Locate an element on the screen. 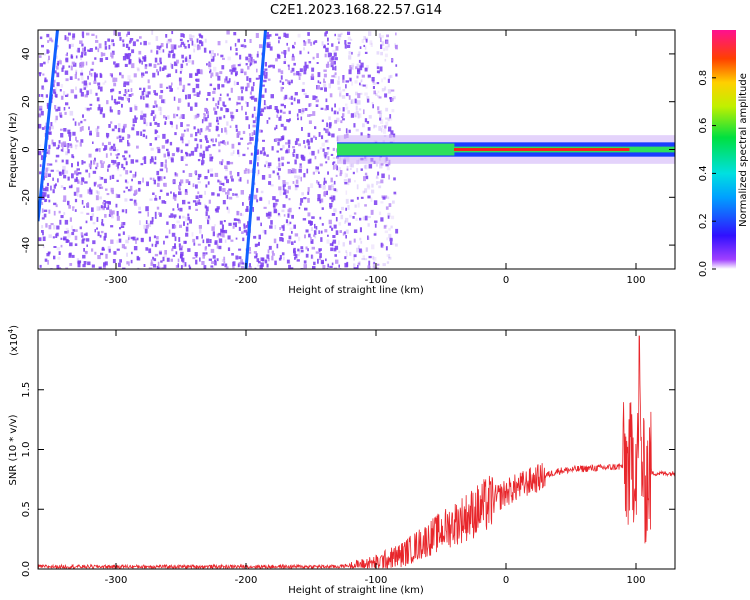 Image resolution: width=750 pixels, height=600 pixels. snr-ytick-label: 1.5 is located at coordinates (26, 390).